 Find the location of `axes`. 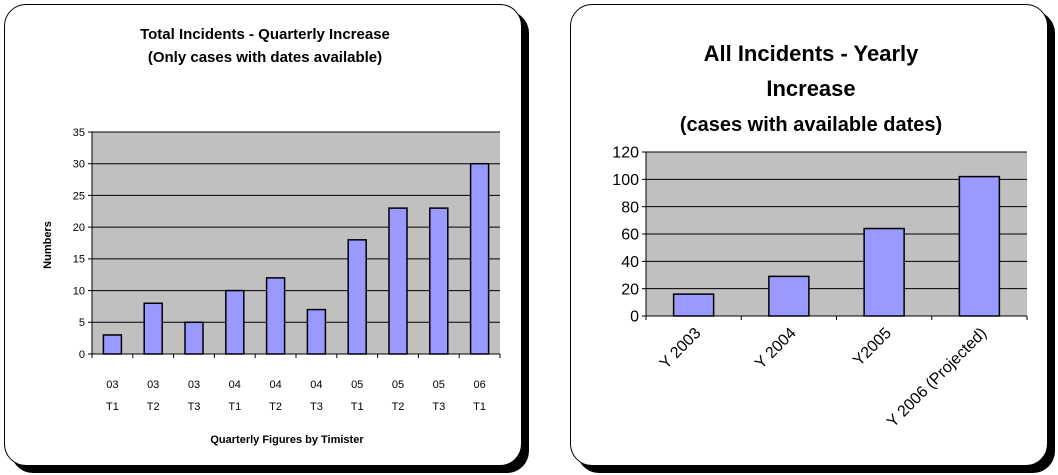

axes is located at coordinates (835, 235).